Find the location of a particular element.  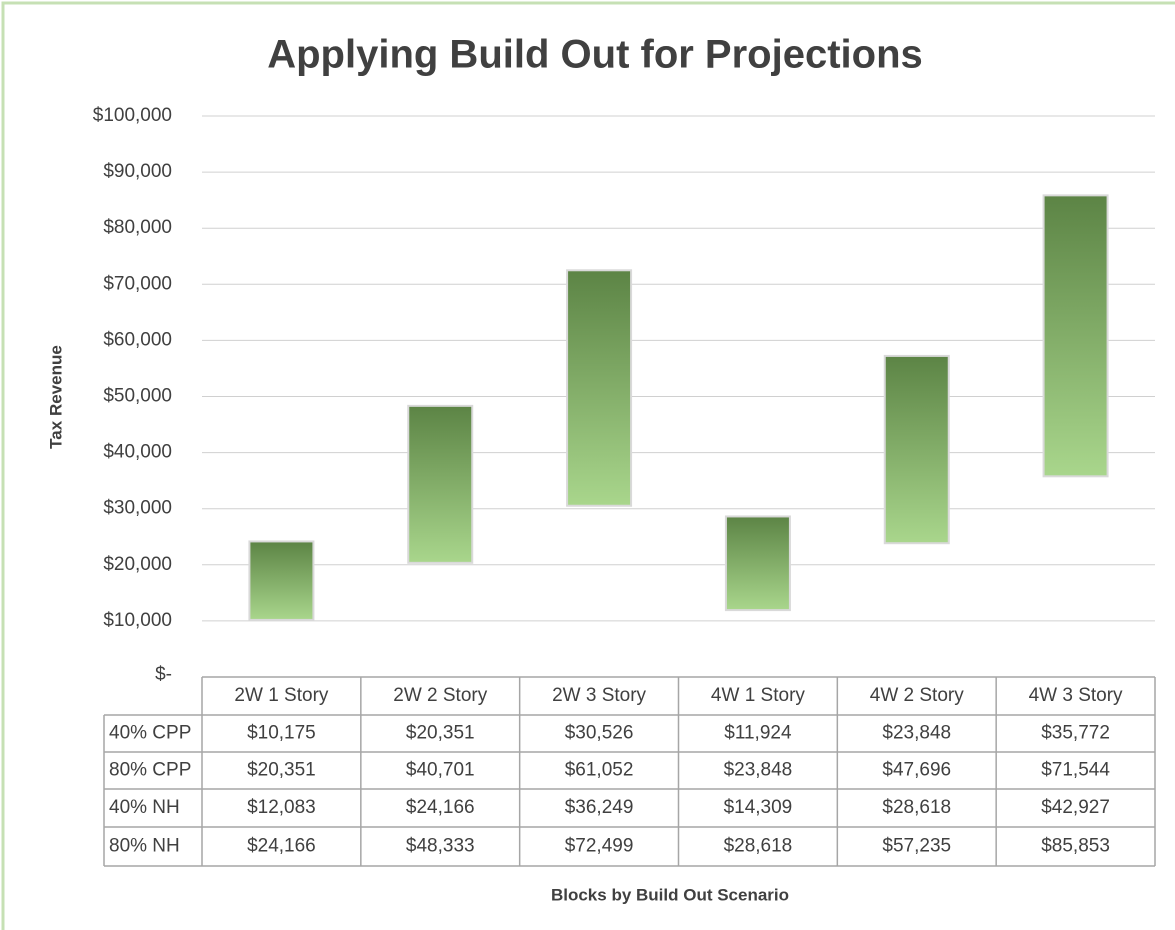

table-cell: $47,696 is located at coordinates (916, 770).